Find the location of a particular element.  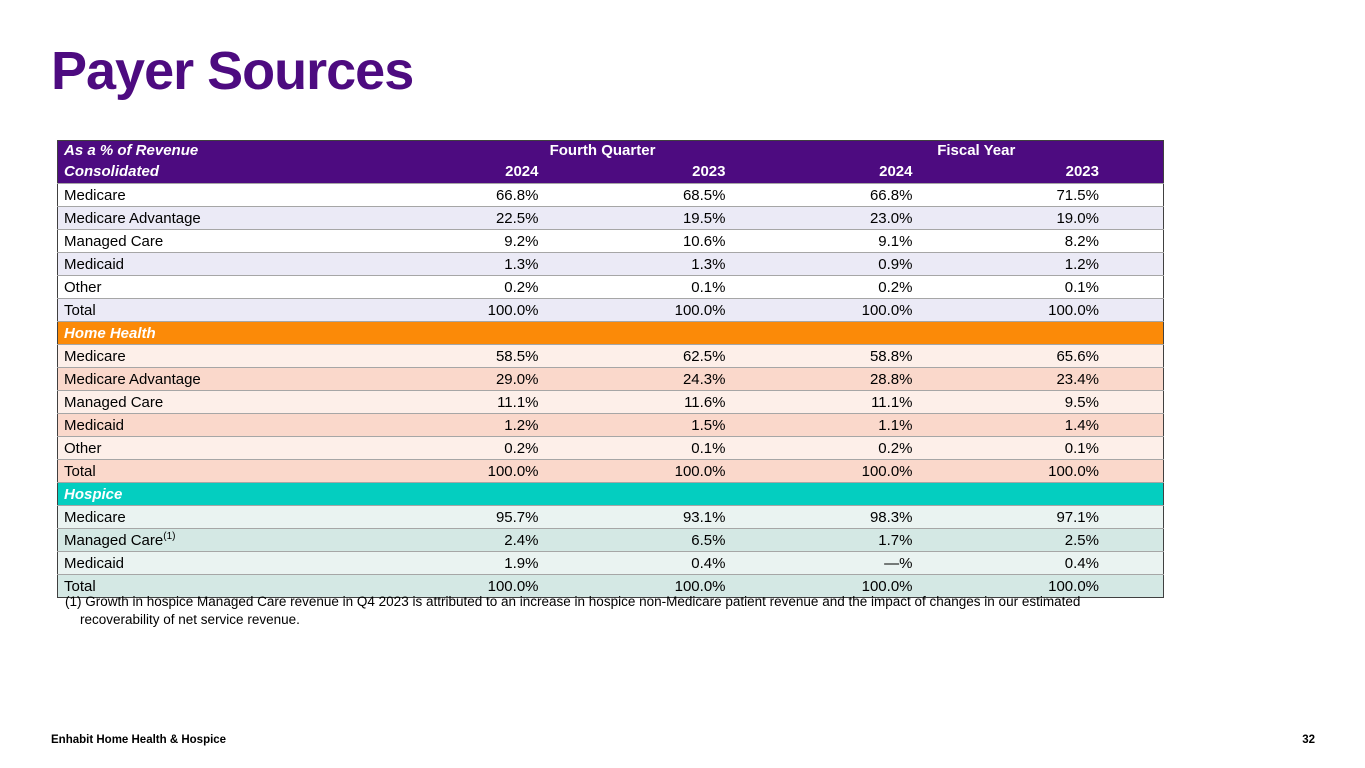

table-row: Managed Care 11.1% 11.6% 11.1% 9.5% is located at coordinates (610, 402).